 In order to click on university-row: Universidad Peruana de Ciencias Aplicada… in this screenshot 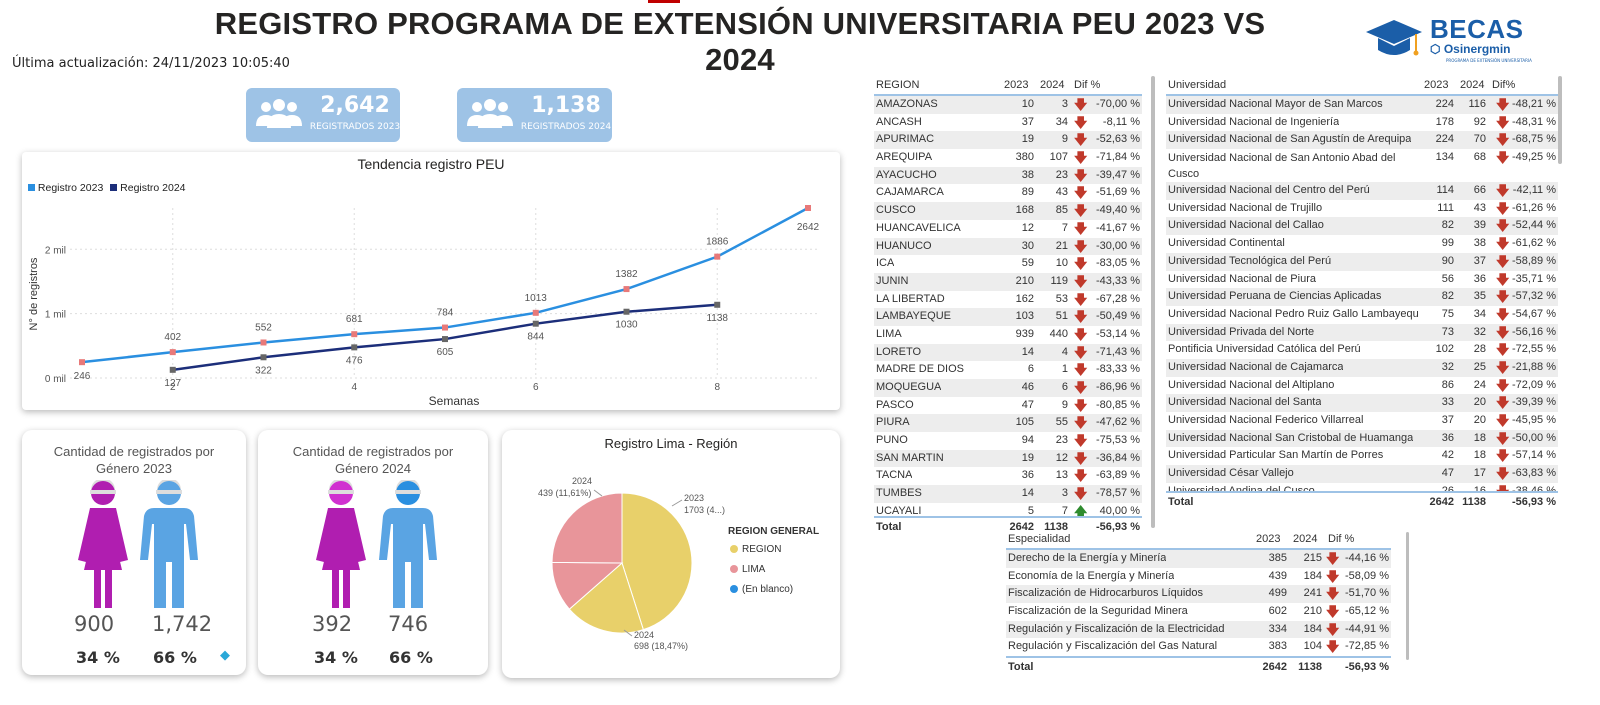, I will do `click(1362, 297)`.